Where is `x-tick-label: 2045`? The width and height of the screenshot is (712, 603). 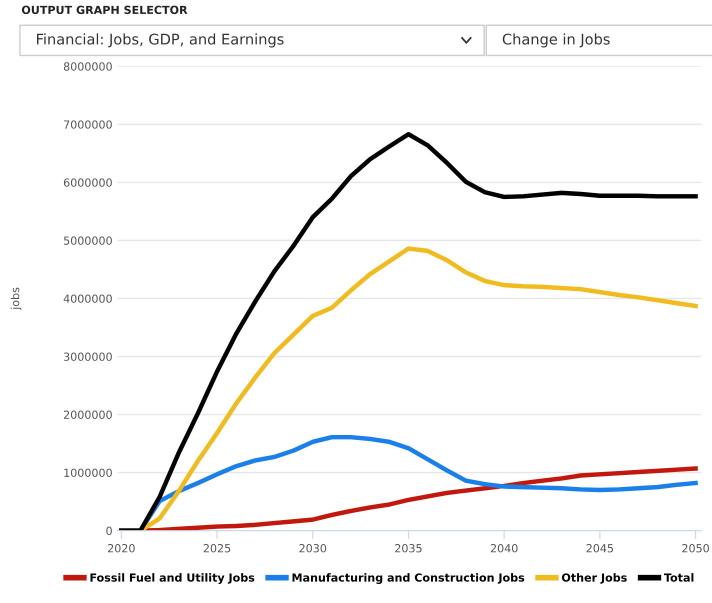 x-tick-label: 2045 is located at coordinates (600, 548).